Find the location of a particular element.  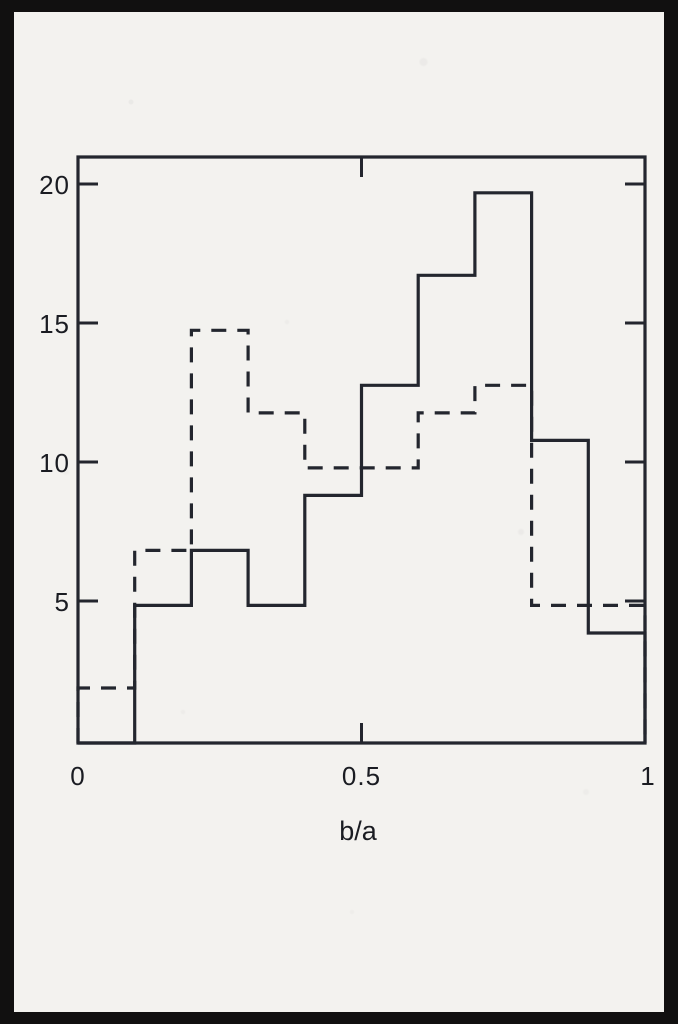

y-axis-label-5: 5 is located at coordinates (62, 602).